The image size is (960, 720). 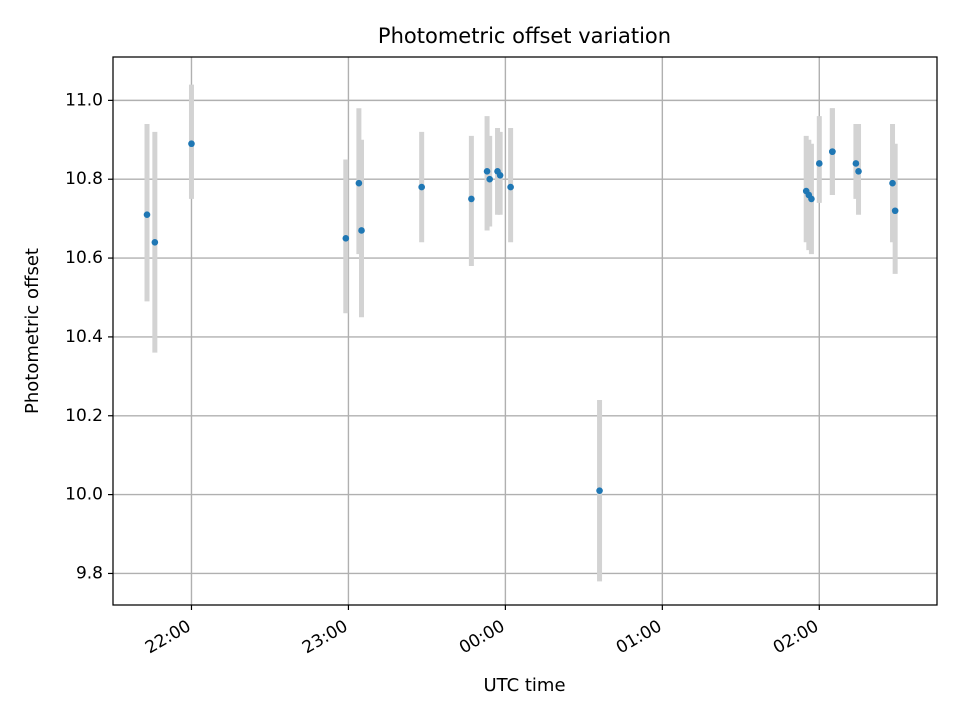 I want to click on y-axis-ticks: 9.8 10.0 10.2 10.4 10.6 10.8 11.0, so click(x=89, y=336).